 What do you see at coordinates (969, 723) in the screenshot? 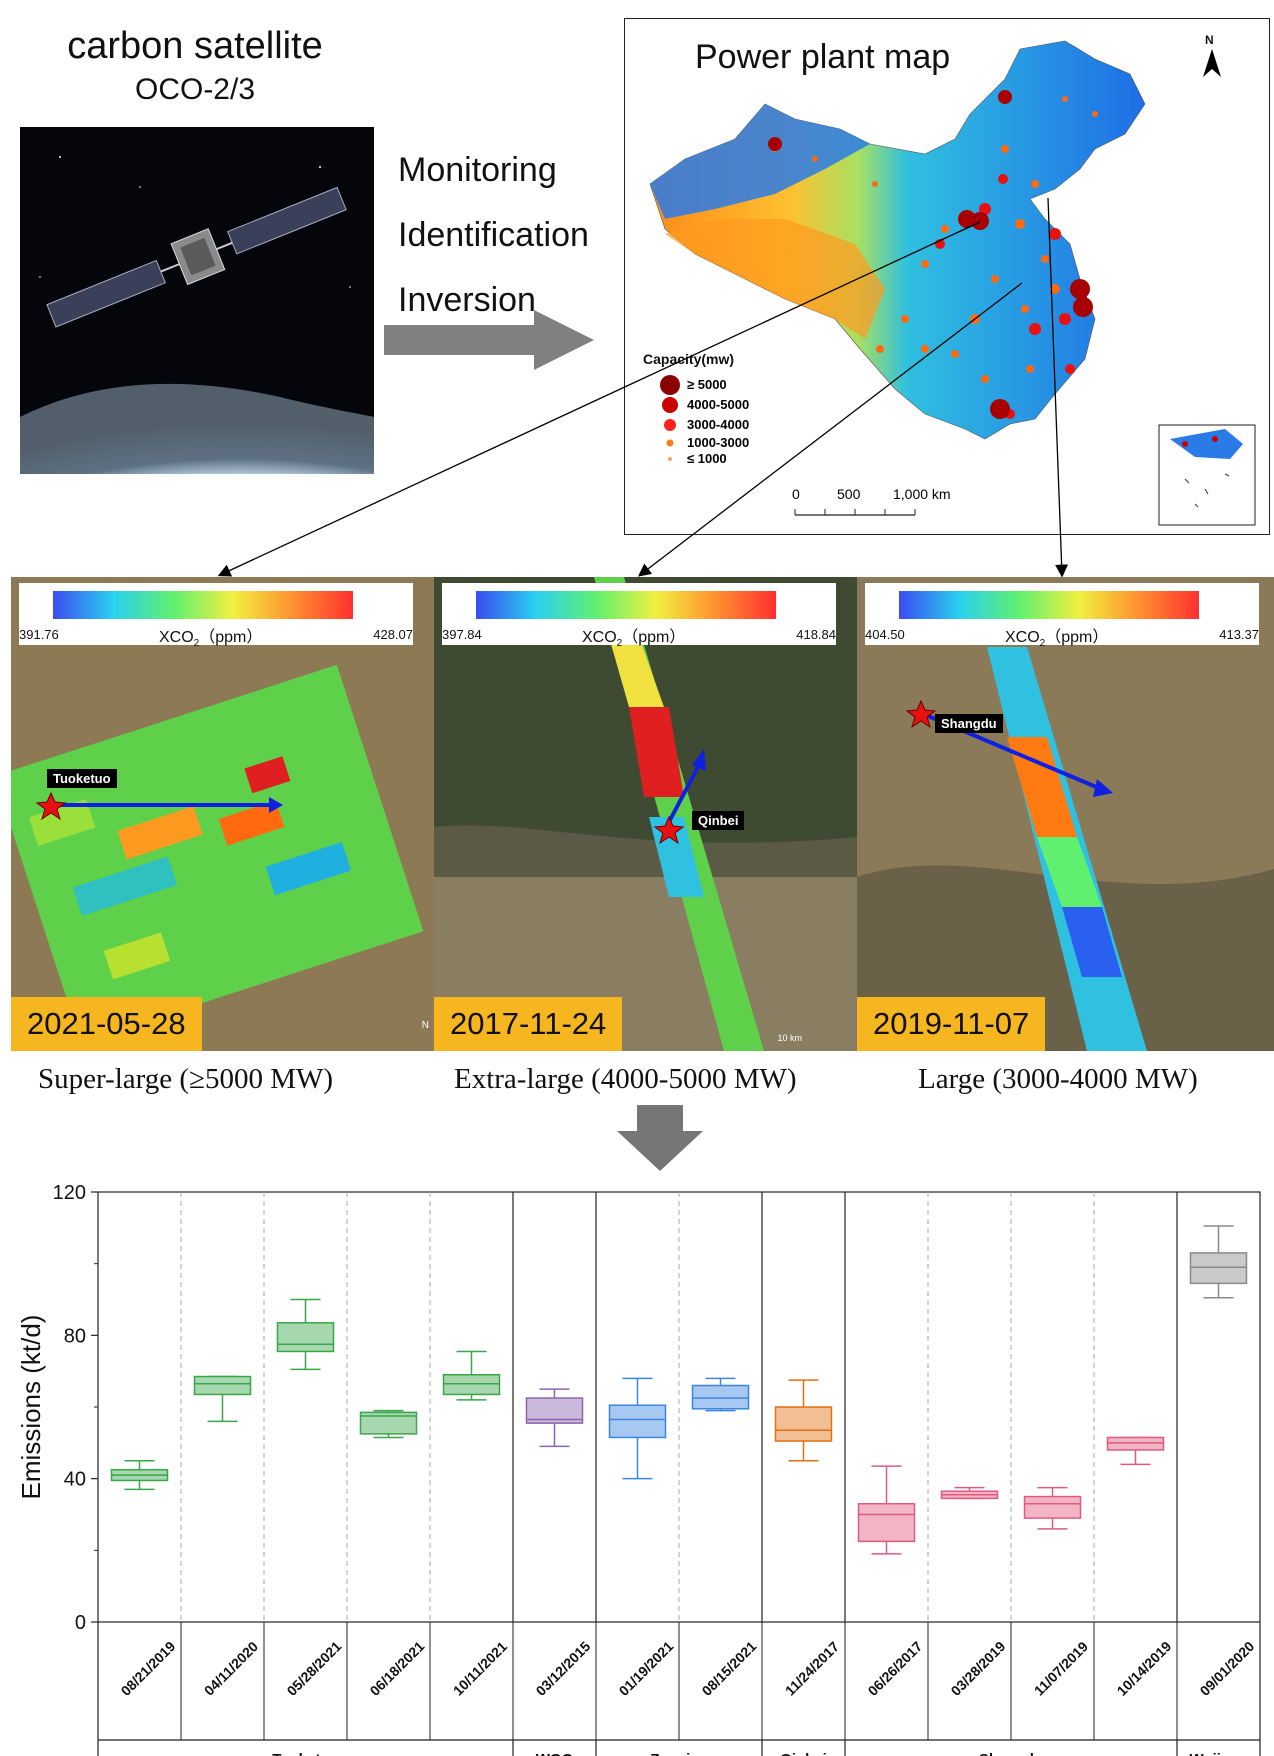
I see `plant-label: Shangdu` at bounding box center [969, 723].